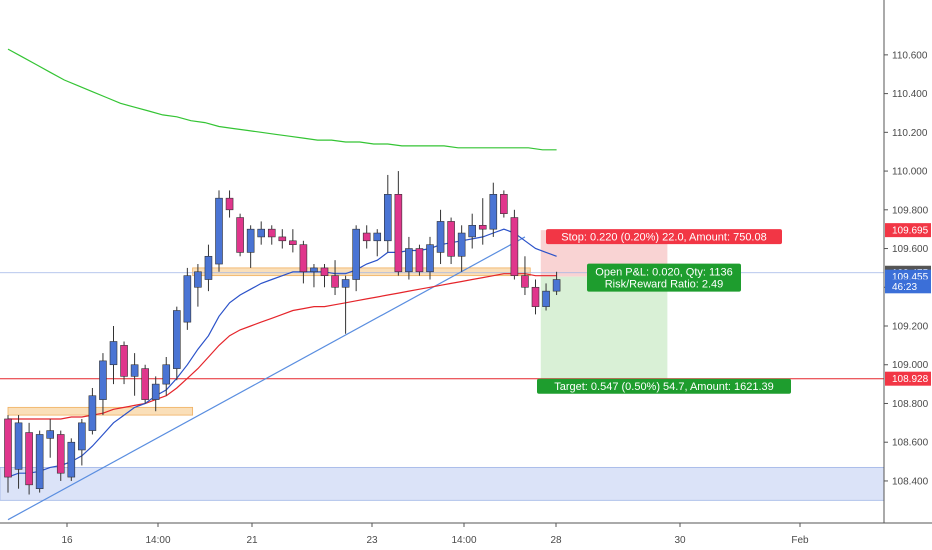 This screenshot has width=932, height=550. I want to click on stop-label-group: Stop: 0.220 (0.20%) 22.0, Amount: 750.08, so click(664, 237).